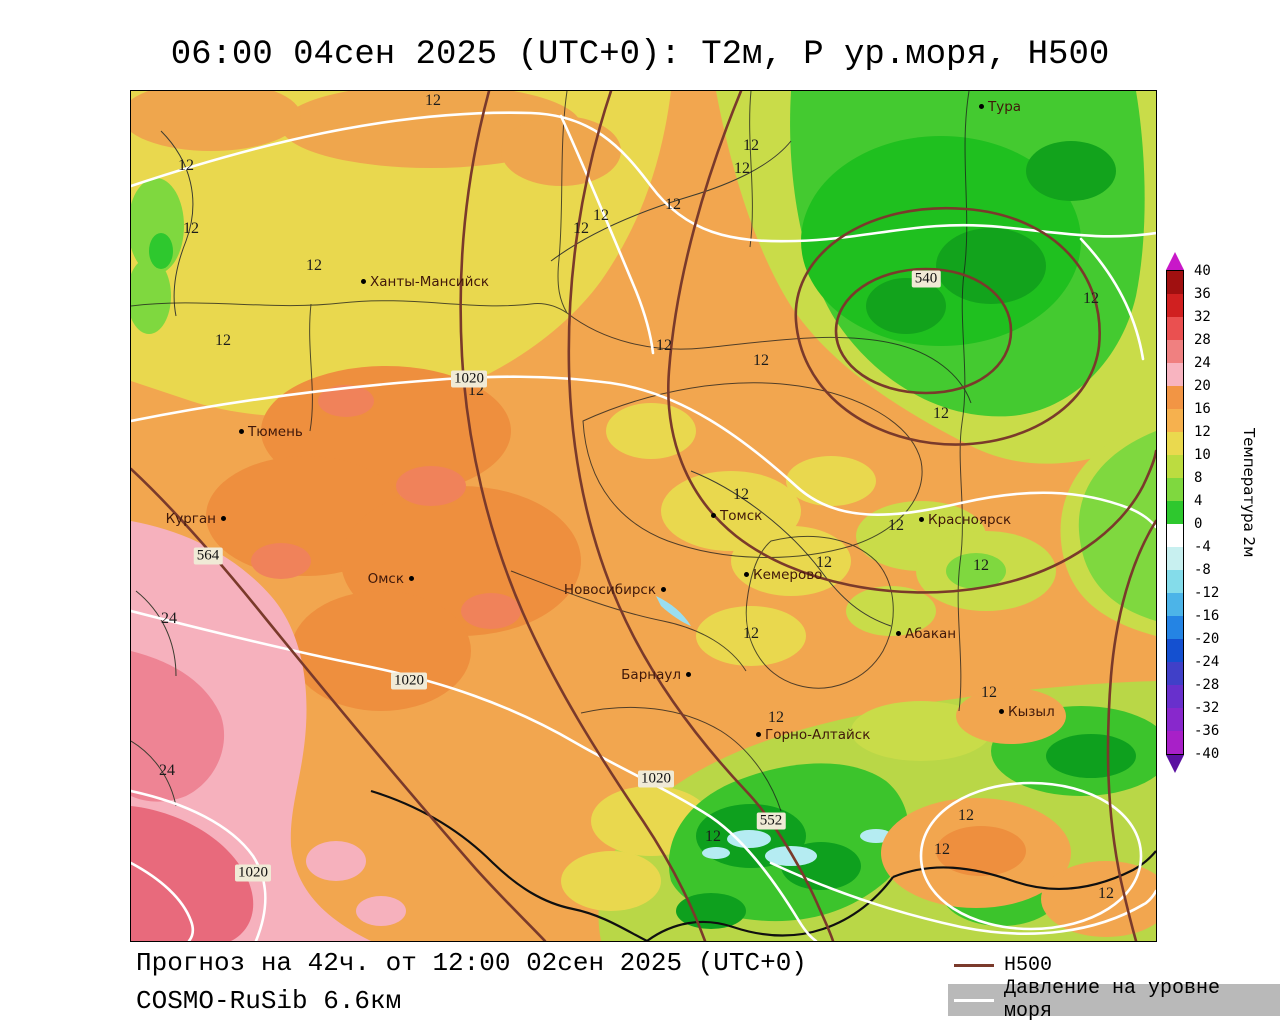  What do you see at coordinates (208, 556) in the screenshot?
I see `contour-label: 564` at bounding box center [208, 556].